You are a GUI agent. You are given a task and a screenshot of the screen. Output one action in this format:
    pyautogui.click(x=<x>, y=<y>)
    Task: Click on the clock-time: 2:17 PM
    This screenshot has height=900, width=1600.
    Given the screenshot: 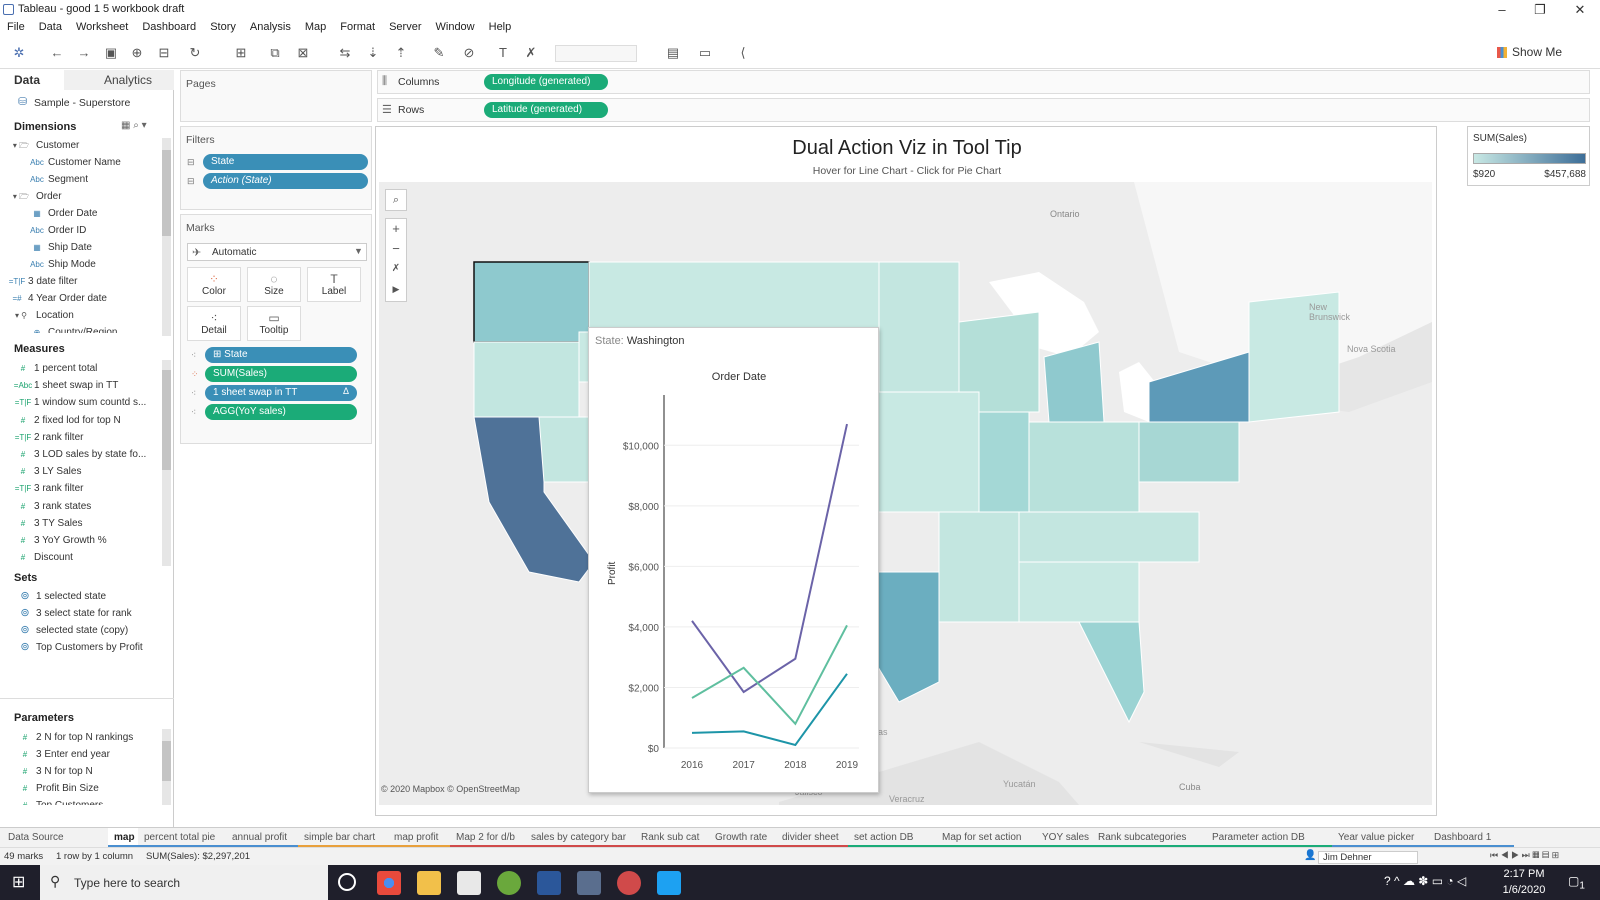 What is the action you would take?
    pyautogui.click(x=1524, y=874)
    